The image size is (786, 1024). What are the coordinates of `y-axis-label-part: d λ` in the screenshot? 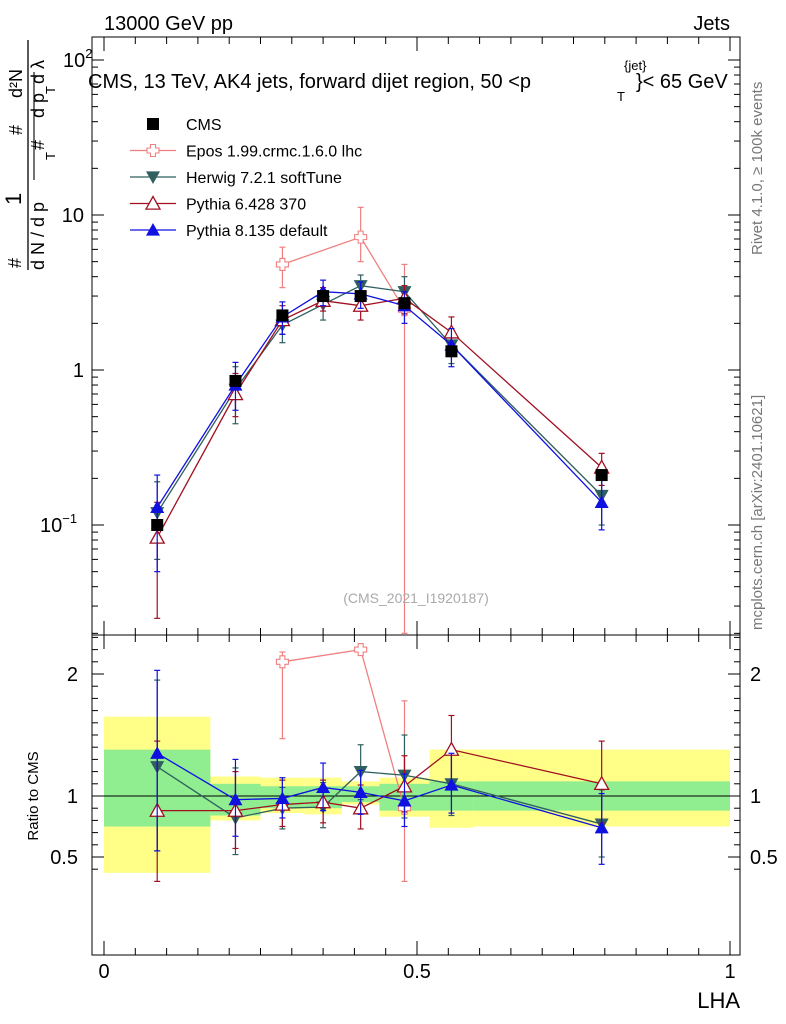 It's located at (38, 72).